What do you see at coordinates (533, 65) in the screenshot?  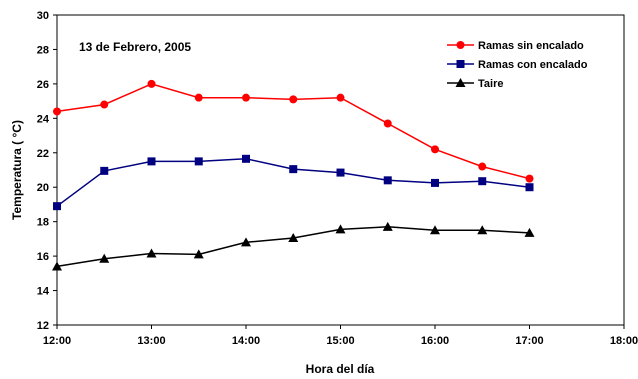 I see `legend-entry: Ramas con encalado` at bounding box center [533, 65].